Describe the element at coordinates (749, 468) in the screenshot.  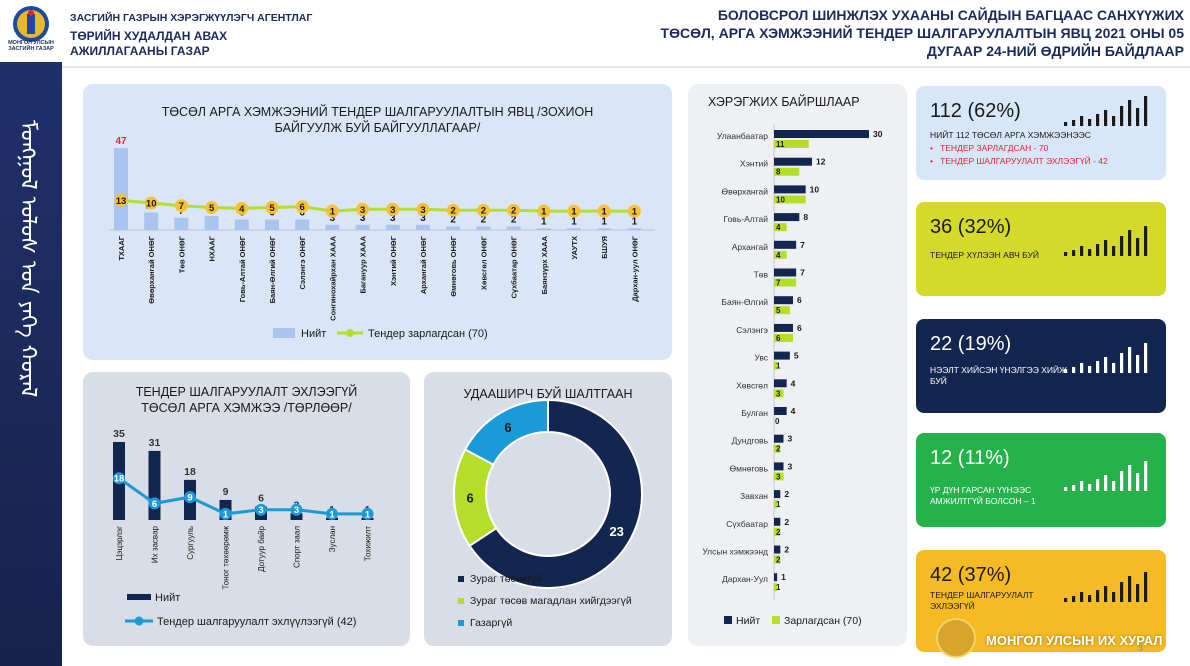
I see `category-tick-label: Өмнөговь` at that location.